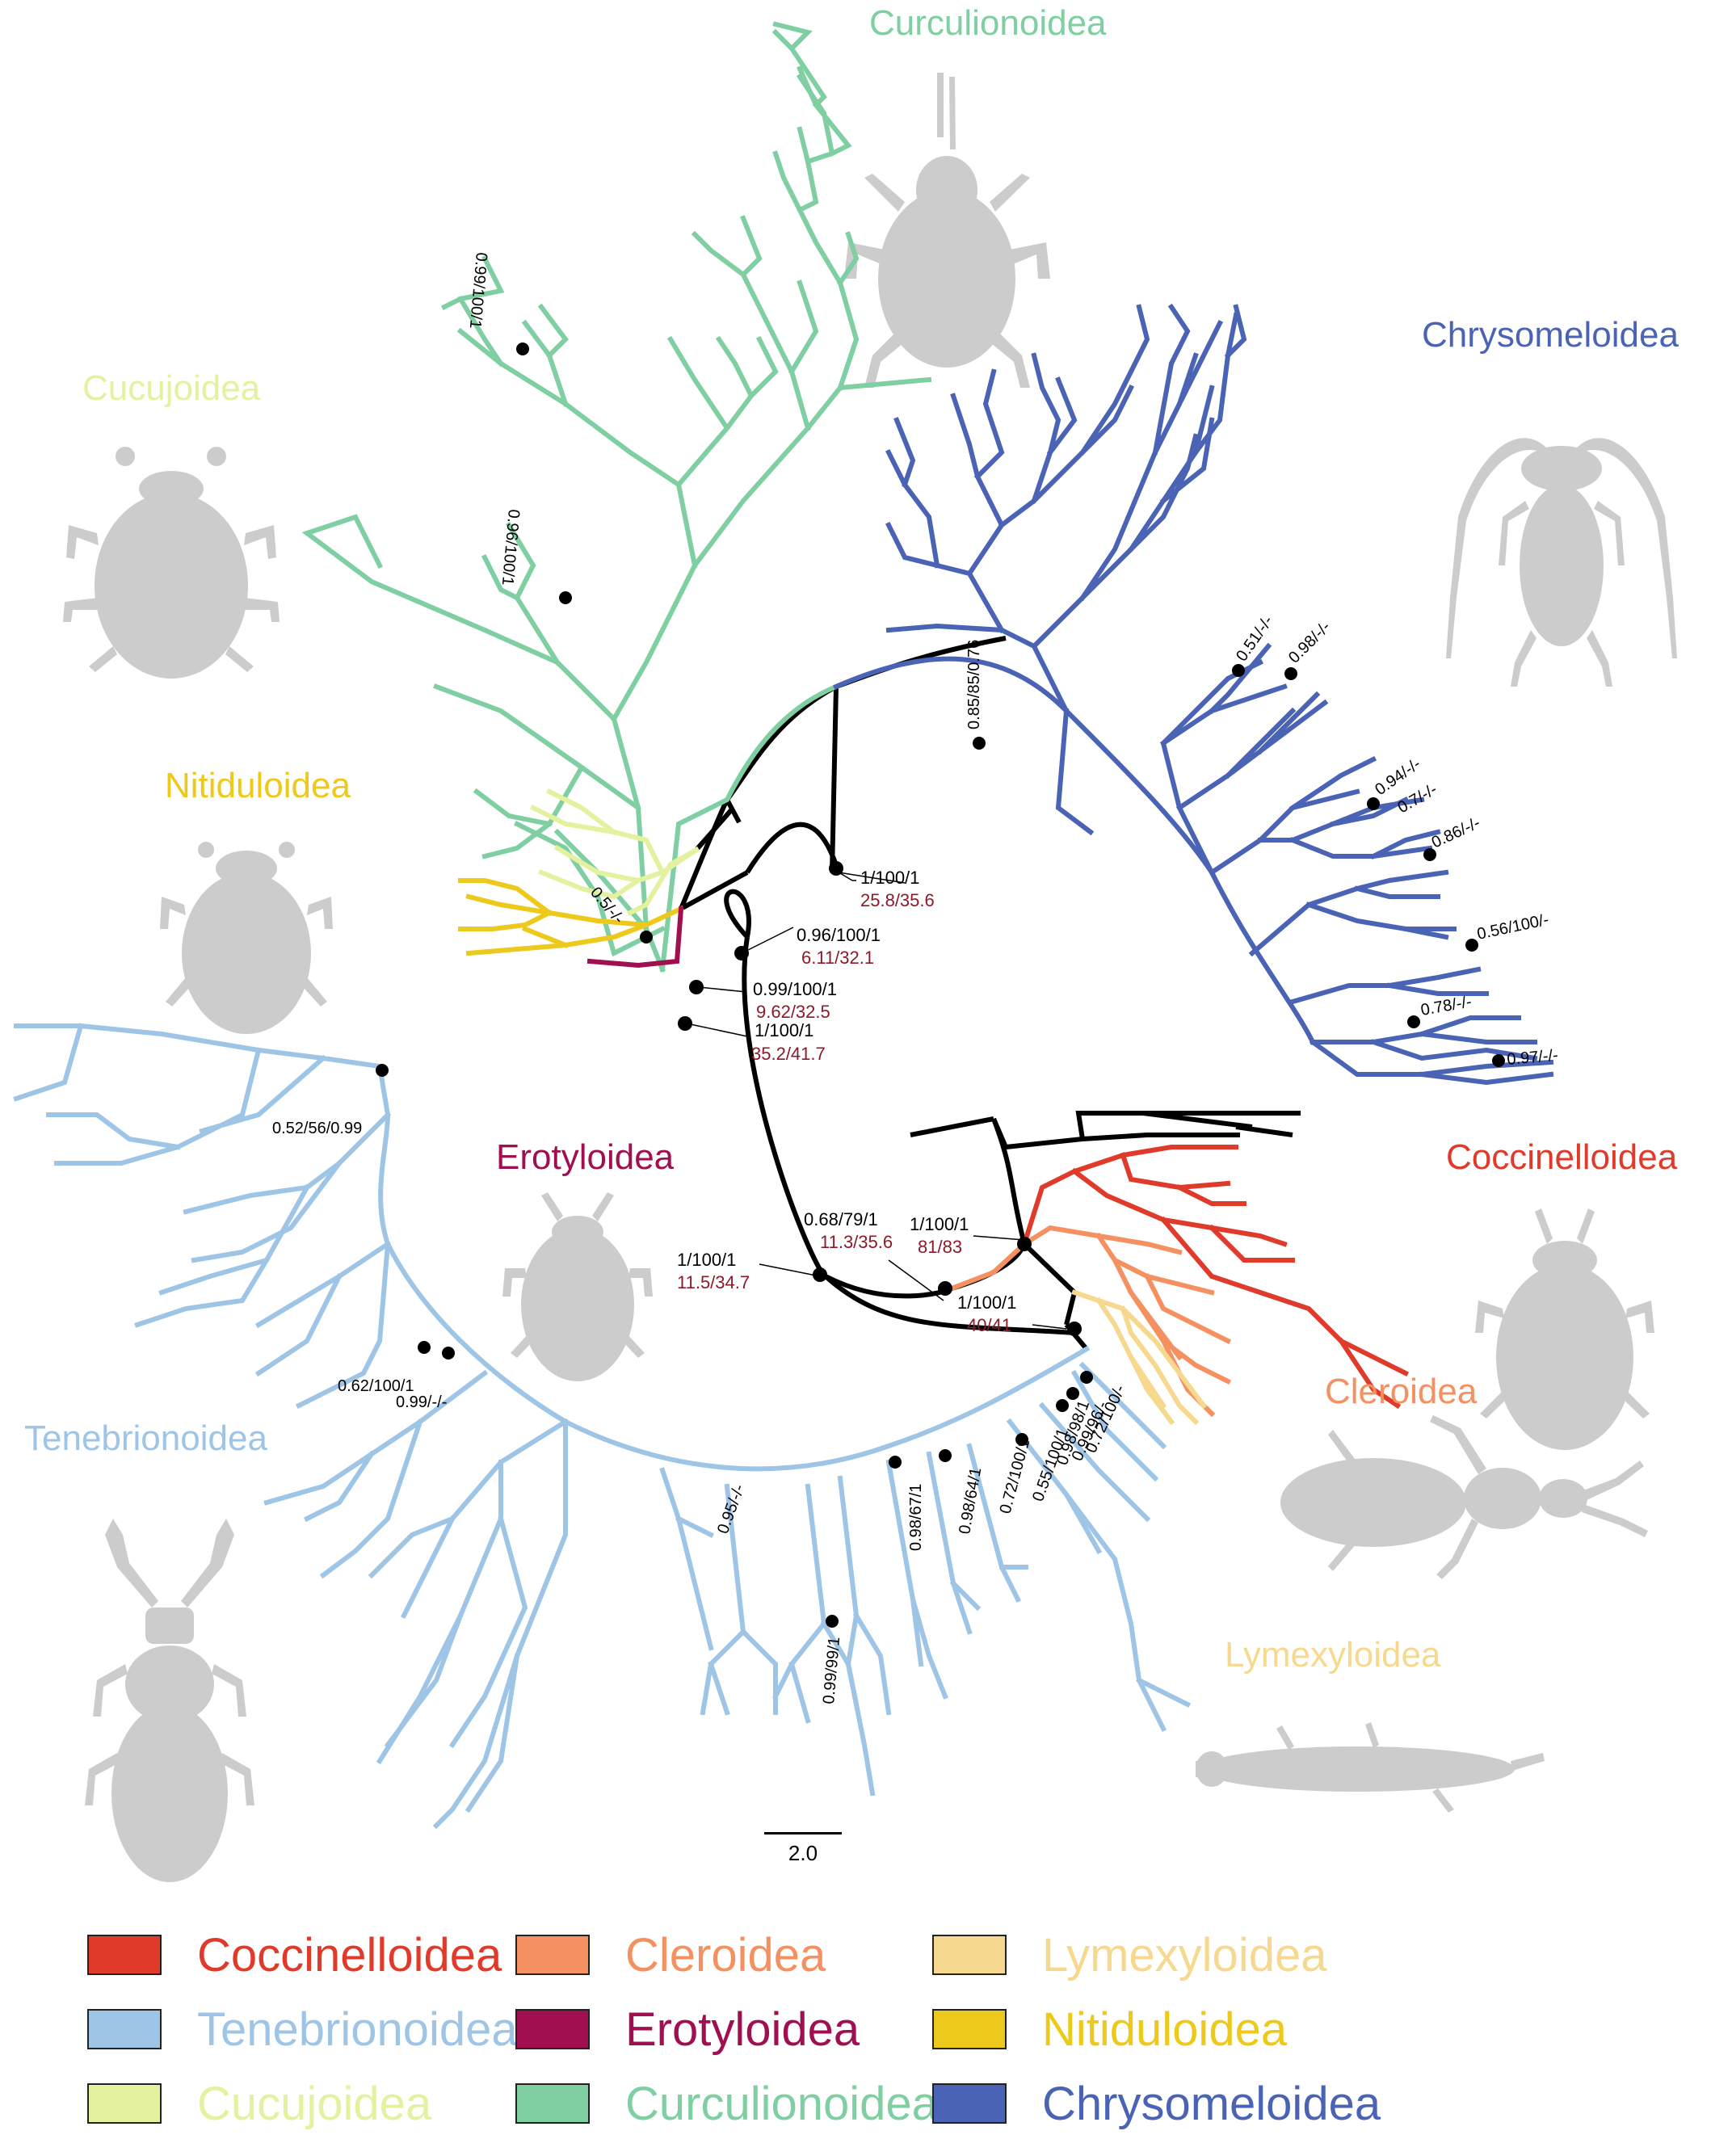 The width and height of the screenshot is (1711, 2156). I want to click on branch-support-label: 0.7/-/-, so click(1417, 798).